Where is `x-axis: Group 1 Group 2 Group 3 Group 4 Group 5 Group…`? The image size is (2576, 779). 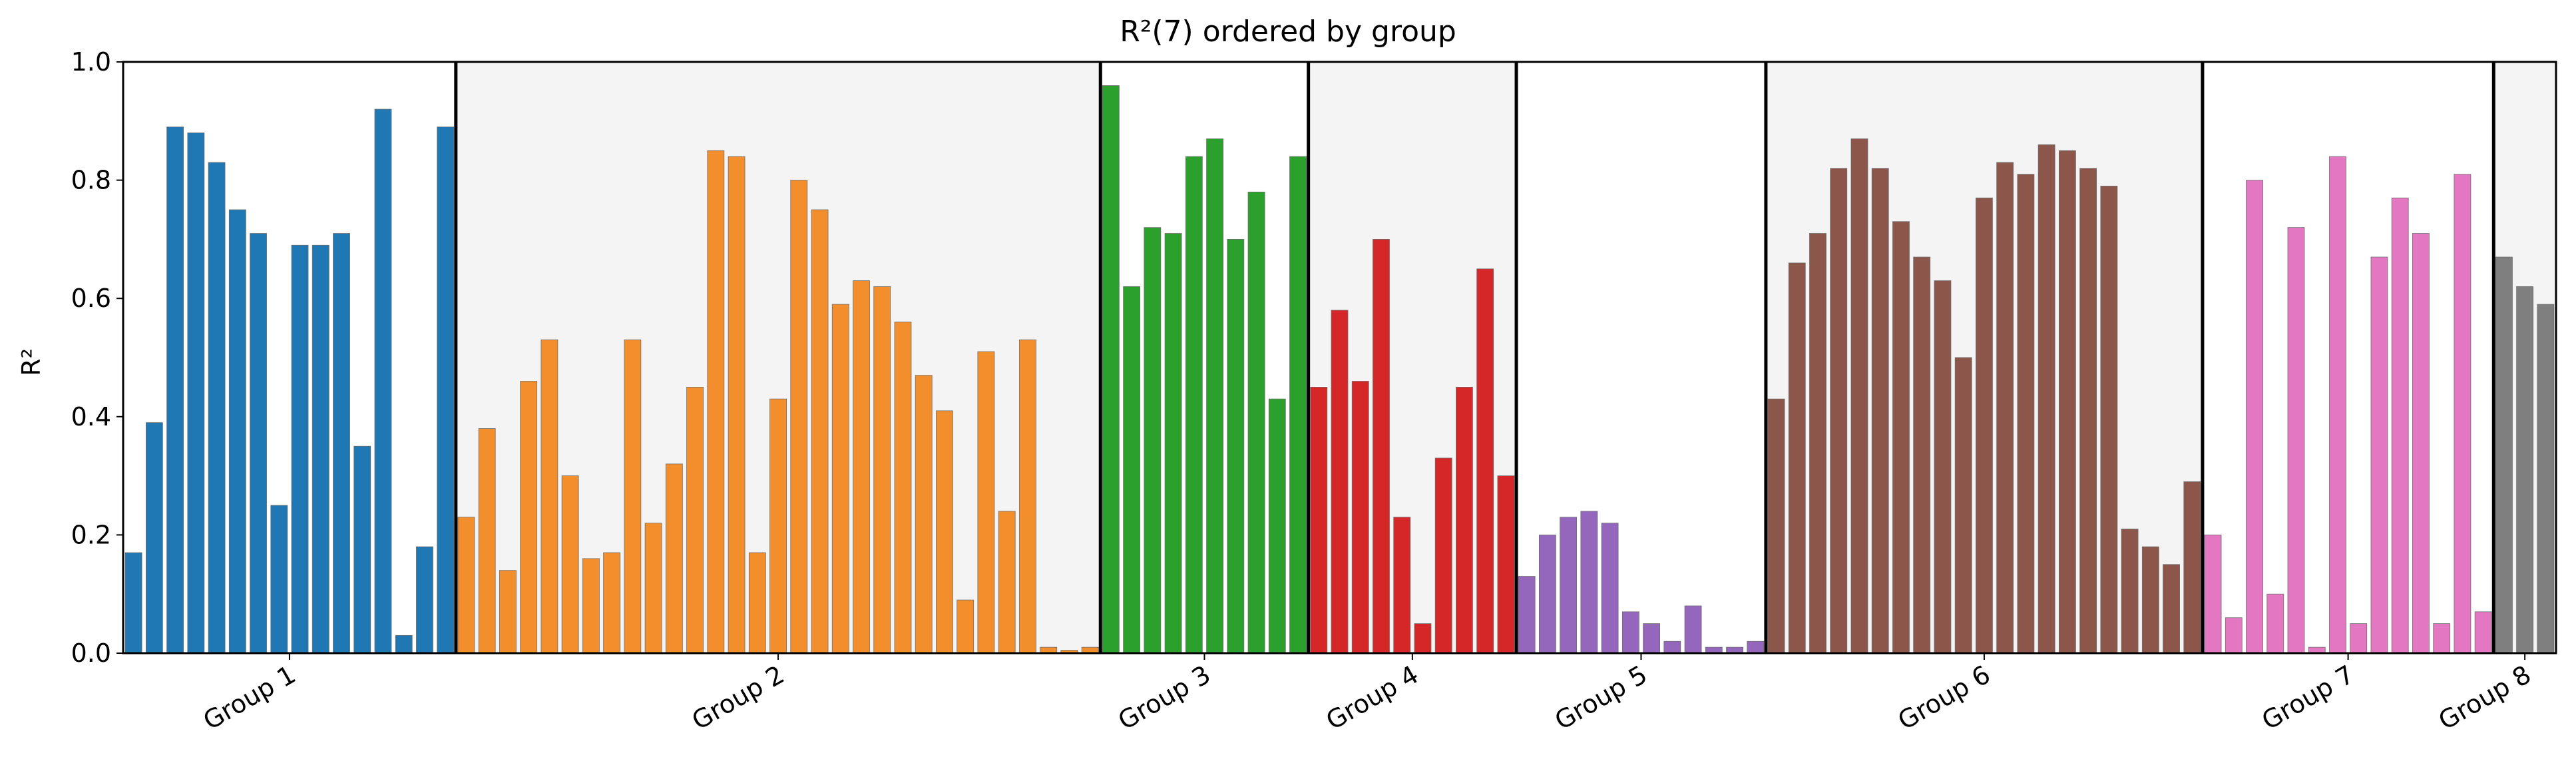 x-axis: Group 1 Group 2 Group 3 Group 4 Group 5 Group… is located at coordinates (1367, 694).